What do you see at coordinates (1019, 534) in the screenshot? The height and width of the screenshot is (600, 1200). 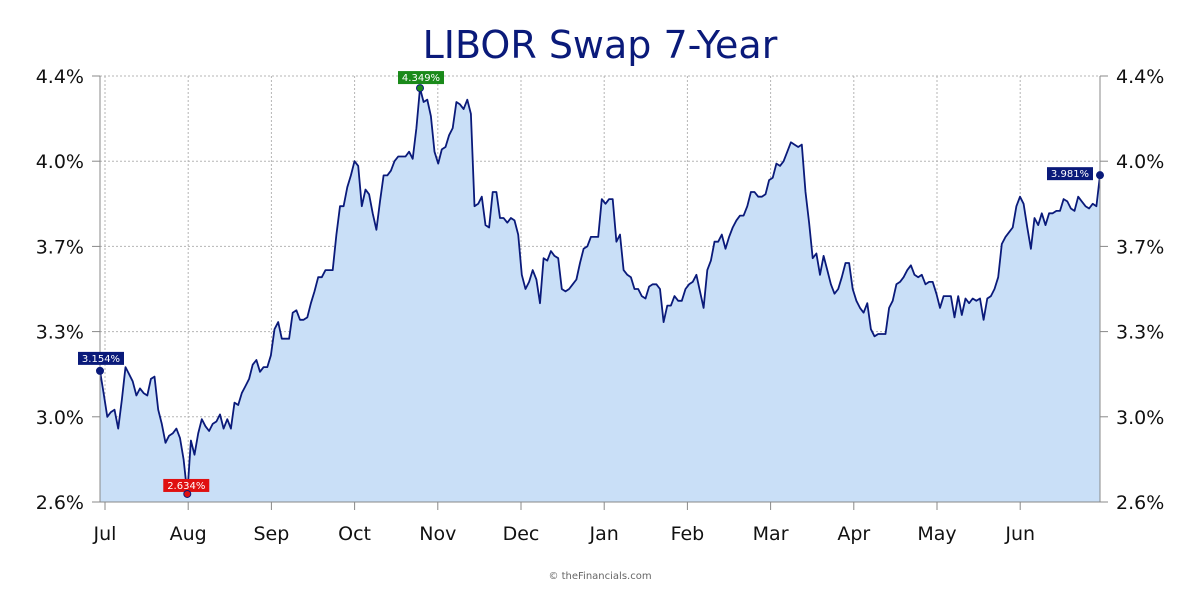 I see `x-tick-label: Jun` at bounding box center [1019, 534].